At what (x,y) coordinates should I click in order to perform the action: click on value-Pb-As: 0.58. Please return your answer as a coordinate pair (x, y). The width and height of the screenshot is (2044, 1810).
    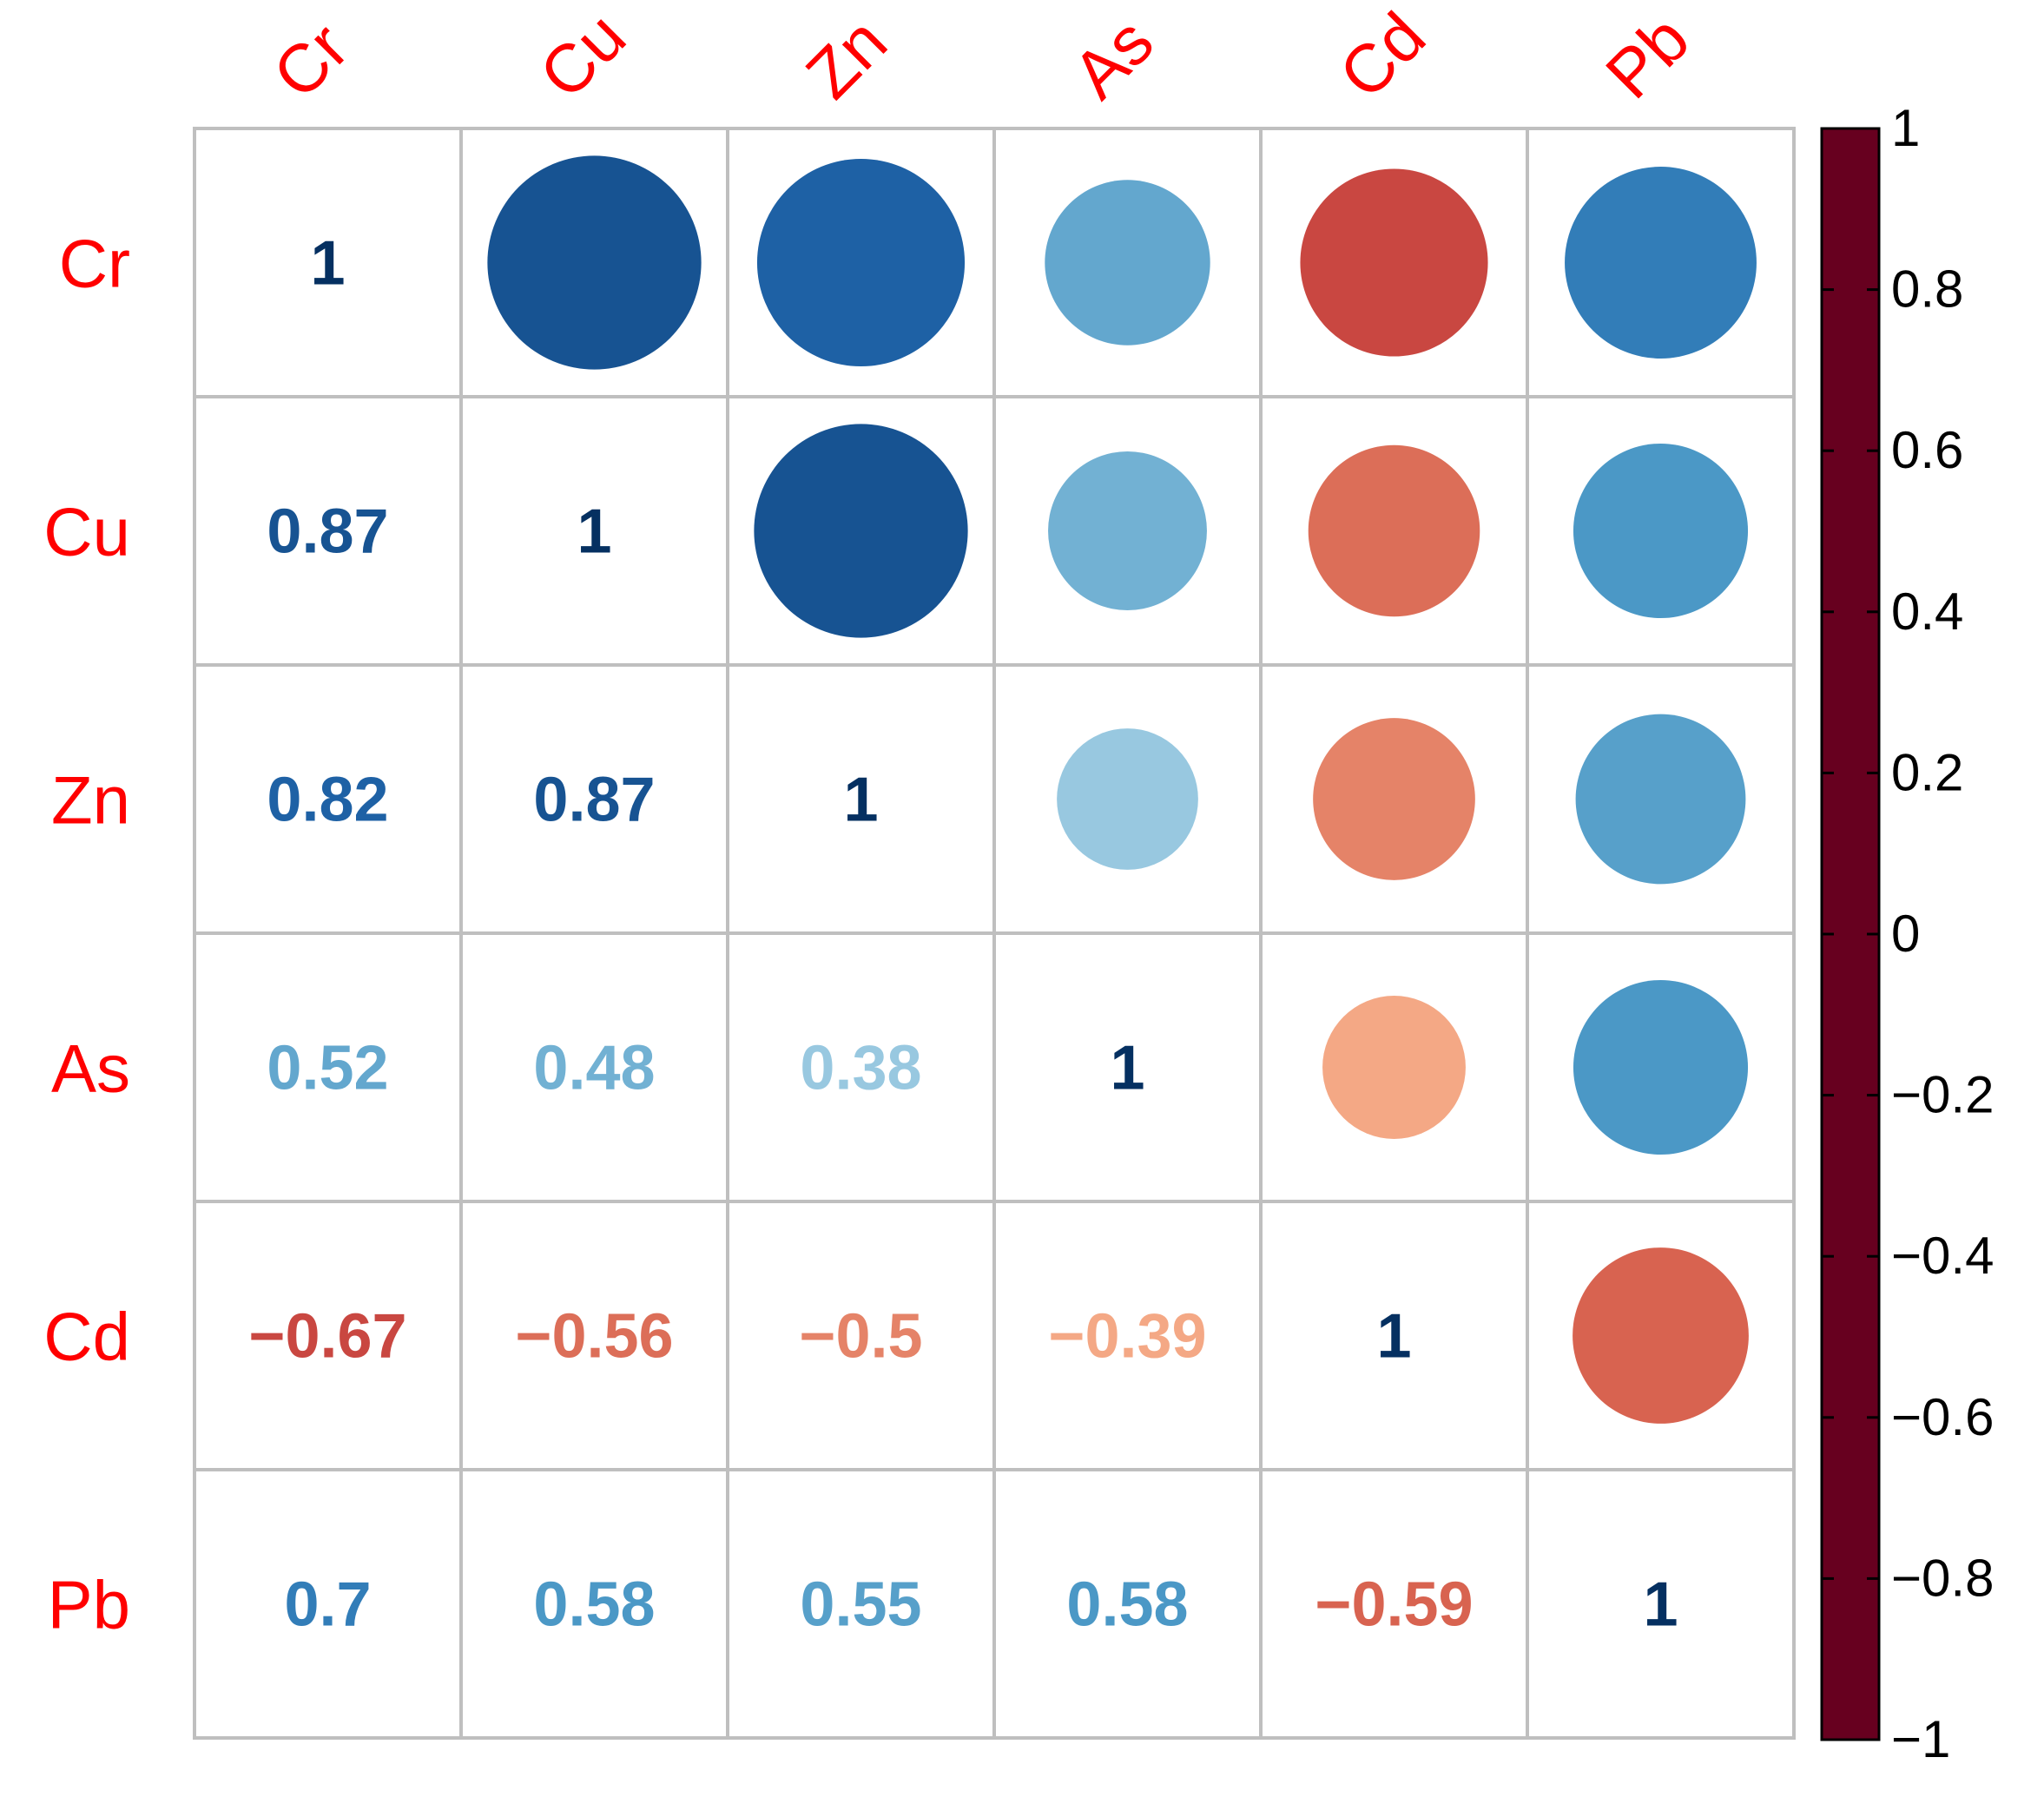
    Looking at the image, I should click on (1127, 1605).